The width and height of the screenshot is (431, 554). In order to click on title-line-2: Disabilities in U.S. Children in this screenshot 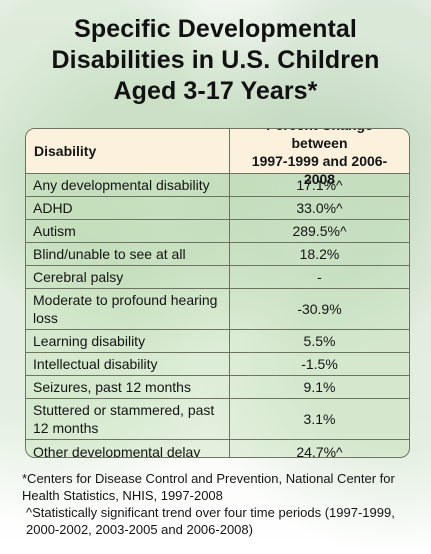, I will do `click(215, 60)`.